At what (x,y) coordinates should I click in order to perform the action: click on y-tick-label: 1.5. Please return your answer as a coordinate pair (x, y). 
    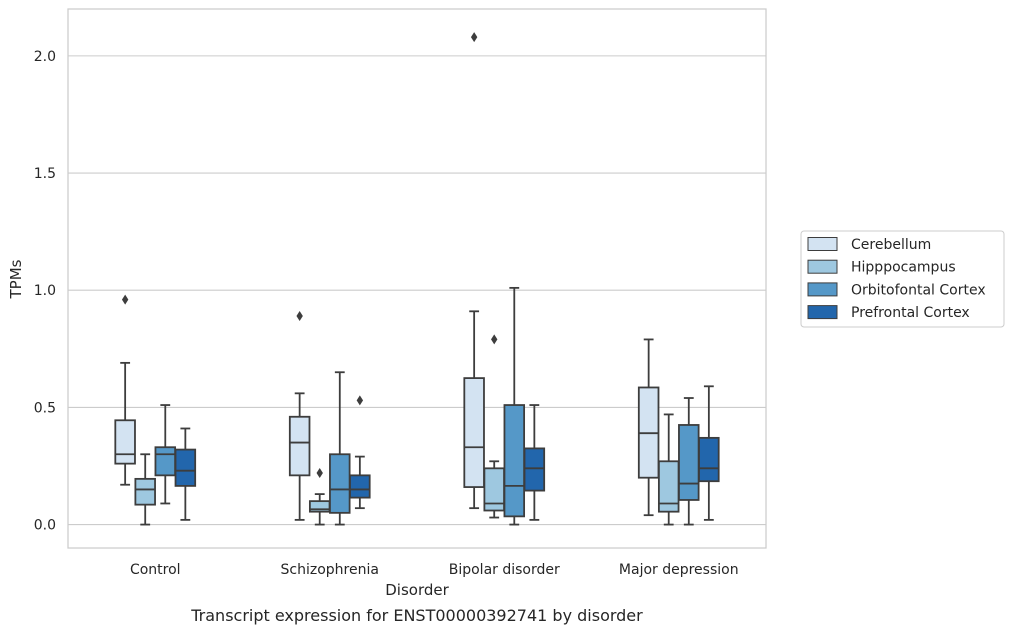
    Looking at the image, I should click on (45, 174).